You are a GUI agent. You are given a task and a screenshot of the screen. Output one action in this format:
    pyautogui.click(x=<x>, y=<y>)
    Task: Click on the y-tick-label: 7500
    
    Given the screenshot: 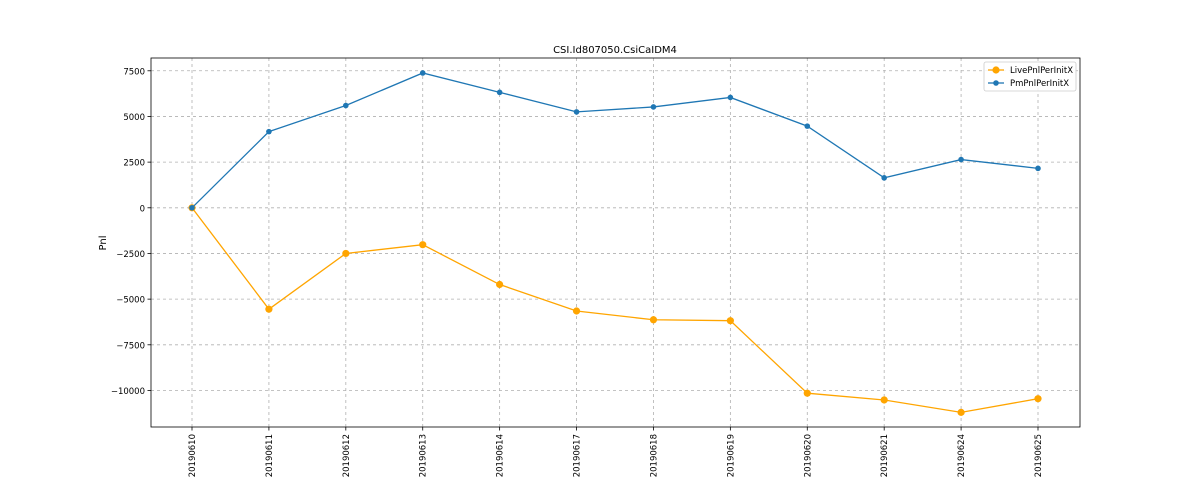 What is the action you would take?
    pyautogui.click(x=134, y=72)
    